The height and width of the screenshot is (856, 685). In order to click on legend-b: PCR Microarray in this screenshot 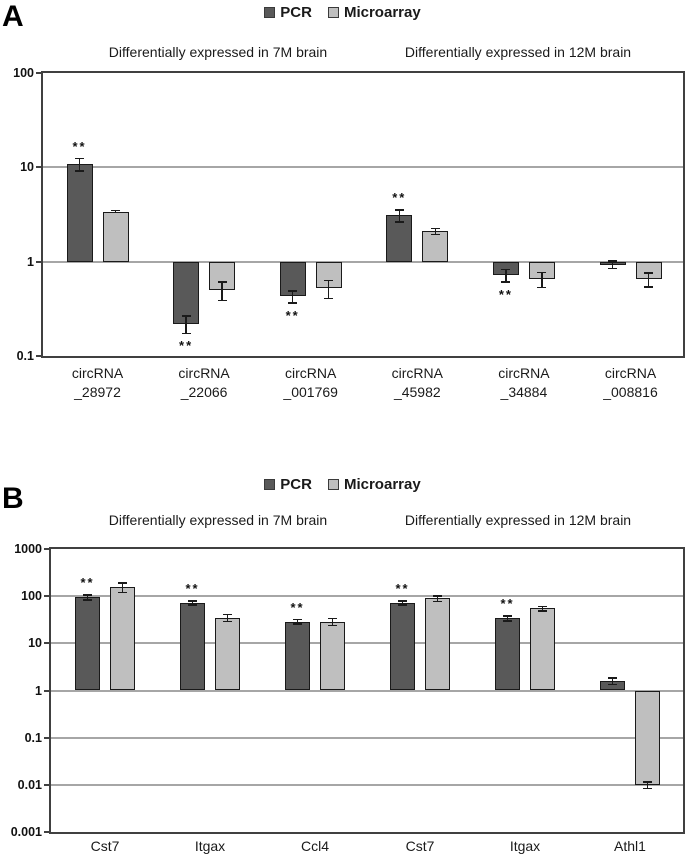, I will do `click(342, 484)`.